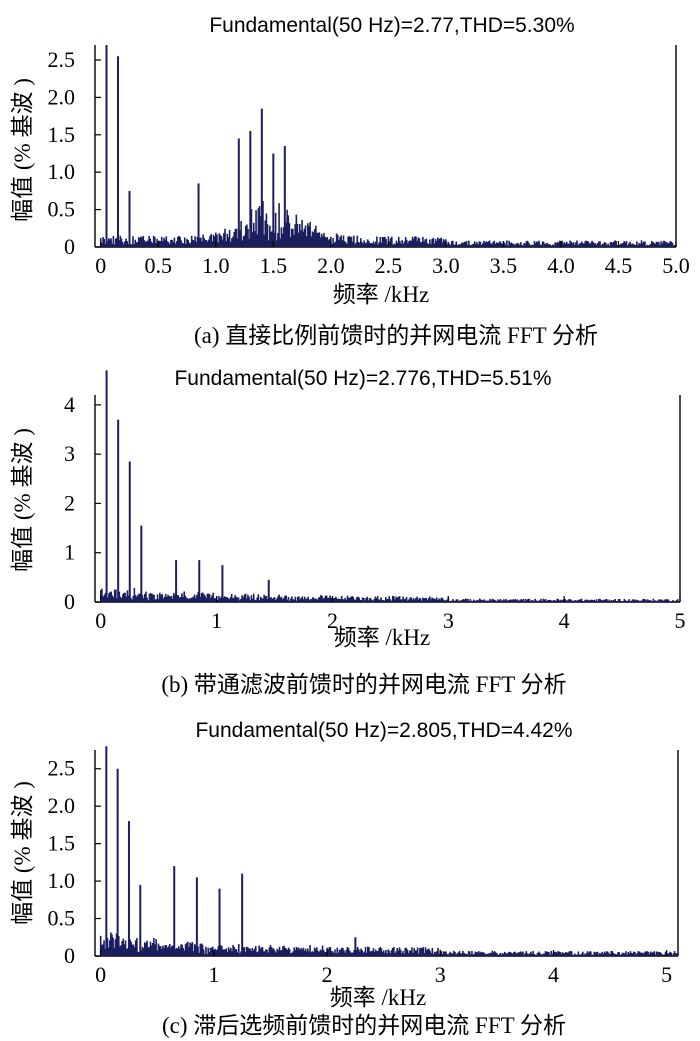 The image size is (700, 1041). Describe the element at coordinates (440, 974) in the screenshot. I see `chart-c-x-tick-label: 3` at that location.